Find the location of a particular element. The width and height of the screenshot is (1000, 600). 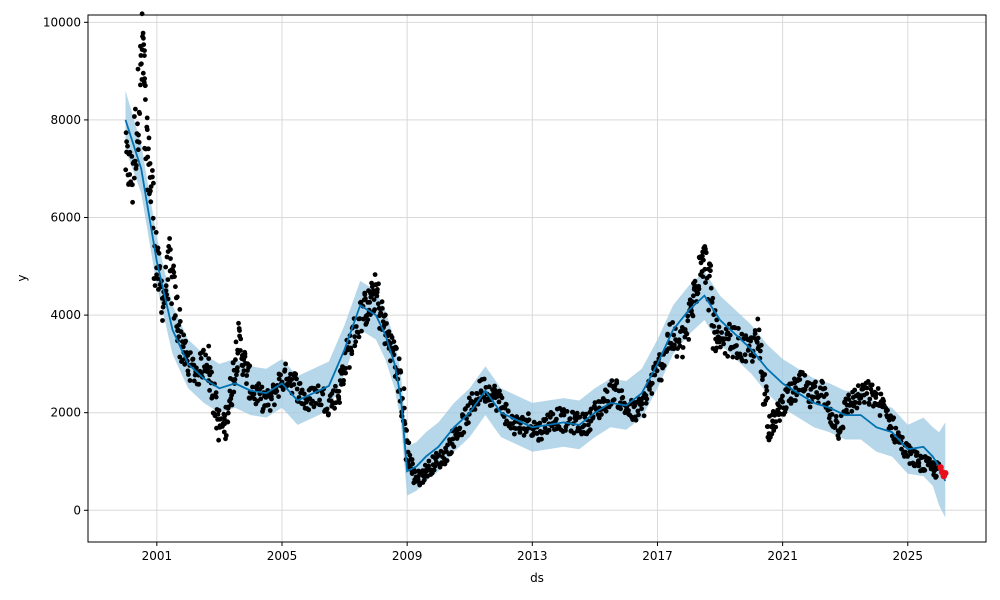

latest-points-layer is located at coordinates (943, 472).